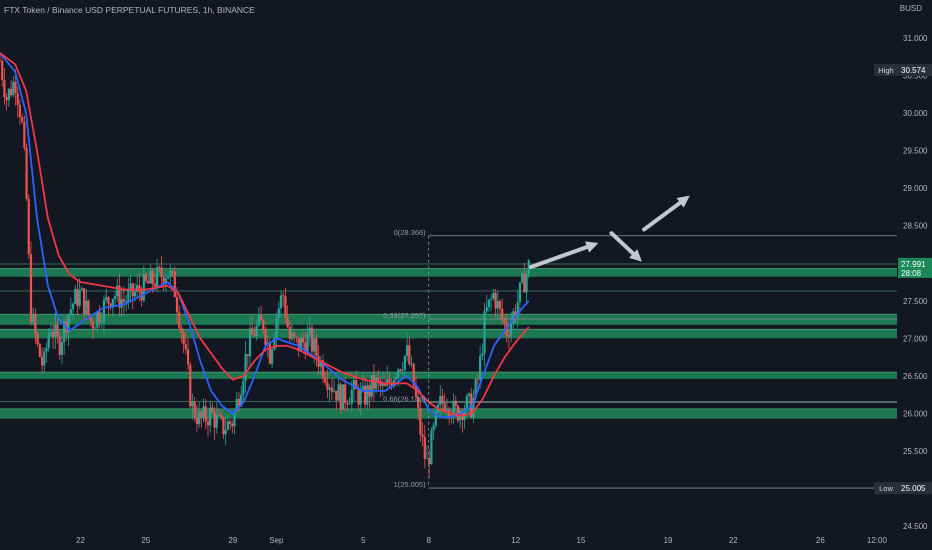 Image resolution: width=932 pixels, height=550 pixels. Describe the element at coordinates (886, 488) in the screenshot. I see `badge-caption: Low` at that location.